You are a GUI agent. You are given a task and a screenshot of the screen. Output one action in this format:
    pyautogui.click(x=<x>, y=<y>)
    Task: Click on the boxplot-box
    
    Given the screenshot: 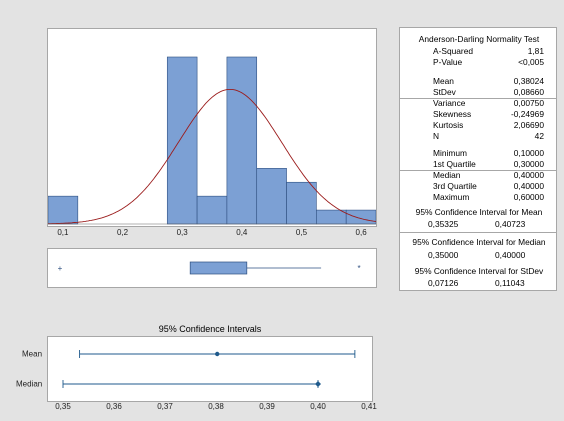 What is the action you would take?
    pyautogui.click(x=218, y=268)
    